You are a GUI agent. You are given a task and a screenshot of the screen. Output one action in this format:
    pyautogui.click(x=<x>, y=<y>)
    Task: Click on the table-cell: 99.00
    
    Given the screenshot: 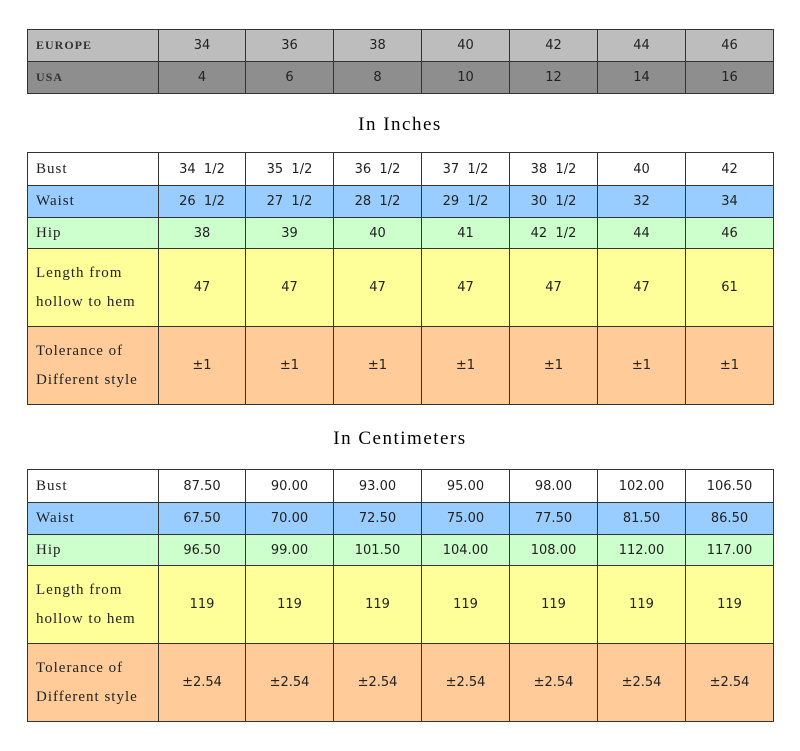 What is the action you would take?
    pyautogui.click(x=289, y=550)
    